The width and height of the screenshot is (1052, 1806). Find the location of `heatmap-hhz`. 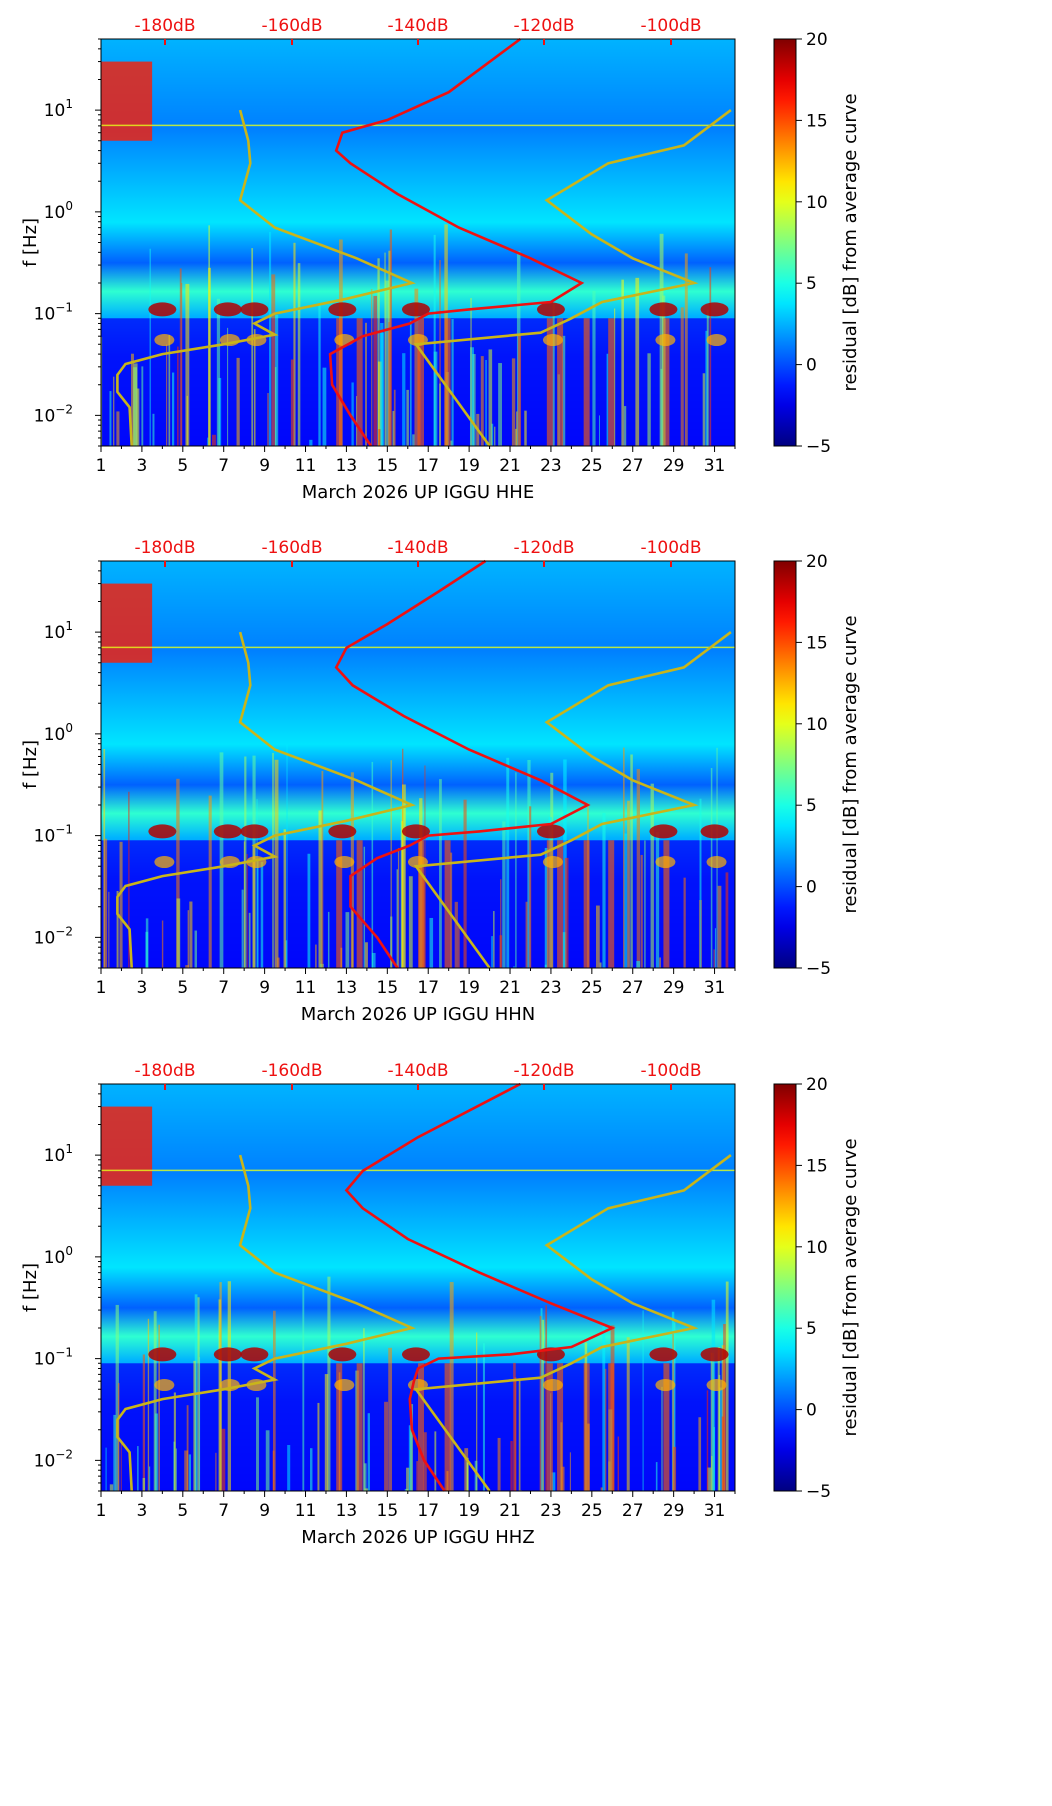

heatmap-hhz is located at coordinates (418, 1287).